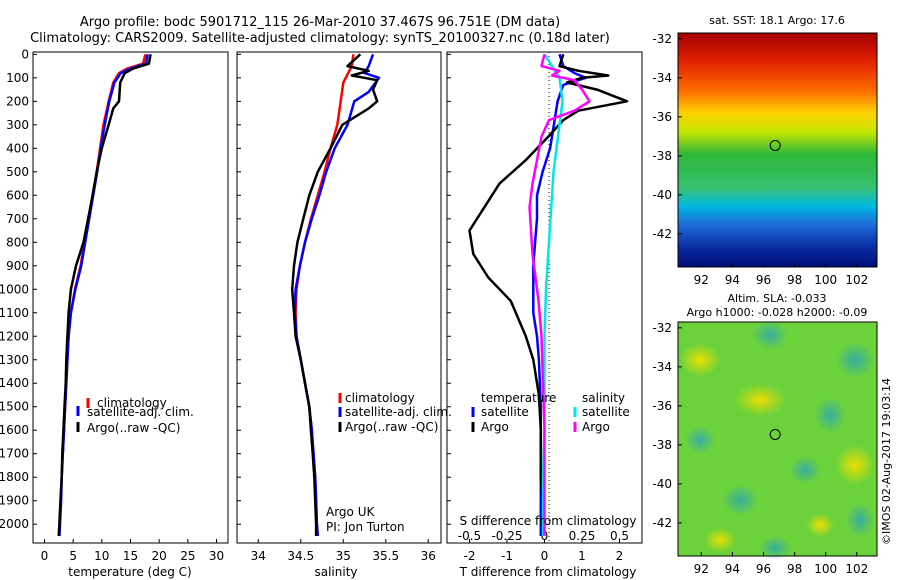 This screenshot has width=900, height=580. I want to click on depth-tick-label: 1500, so click(14, 407).